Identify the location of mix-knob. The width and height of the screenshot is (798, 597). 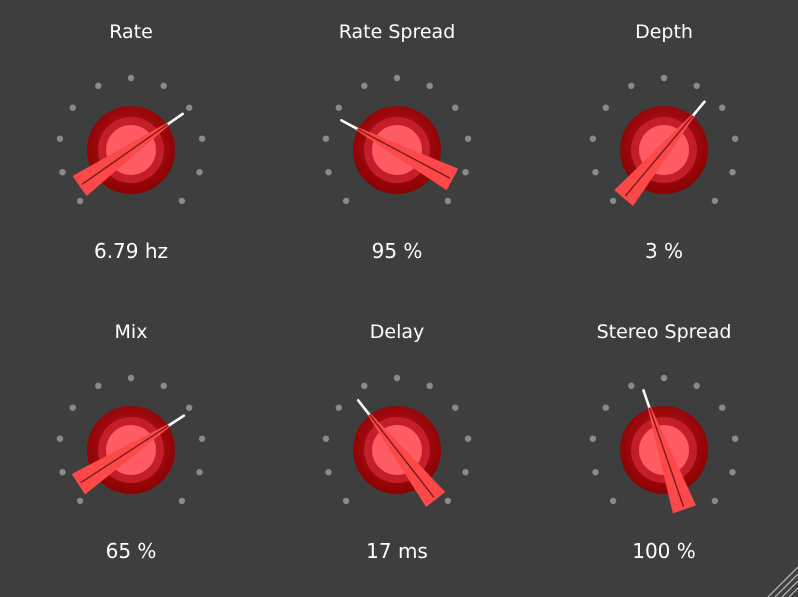
(131, 440).